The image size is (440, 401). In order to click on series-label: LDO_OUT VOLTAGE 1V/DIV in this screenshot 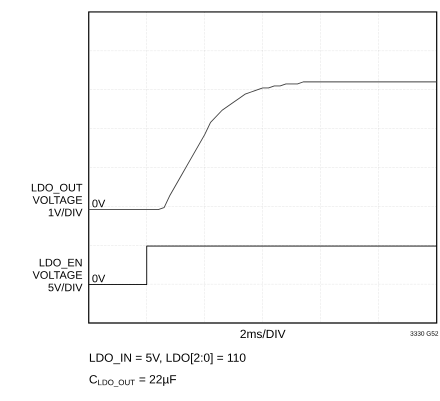, I will do `click(57, 200)`.